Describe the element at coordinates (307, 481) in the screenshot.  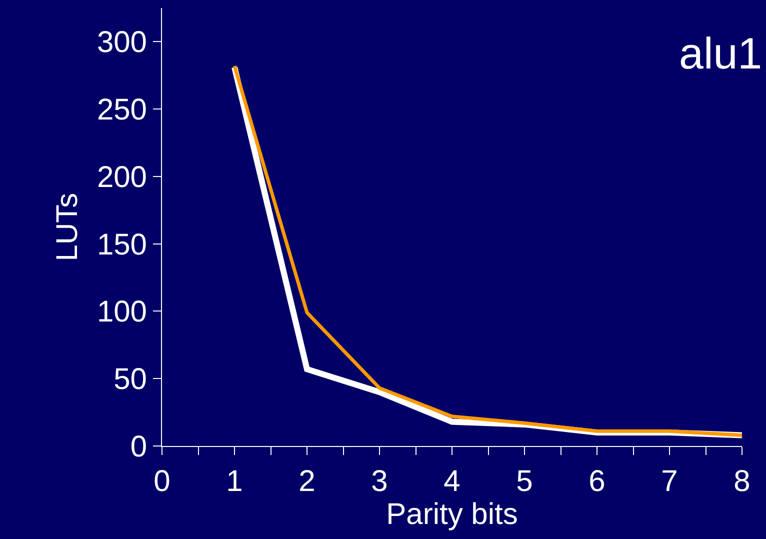
I see `x-tick-label: 2` at that location.